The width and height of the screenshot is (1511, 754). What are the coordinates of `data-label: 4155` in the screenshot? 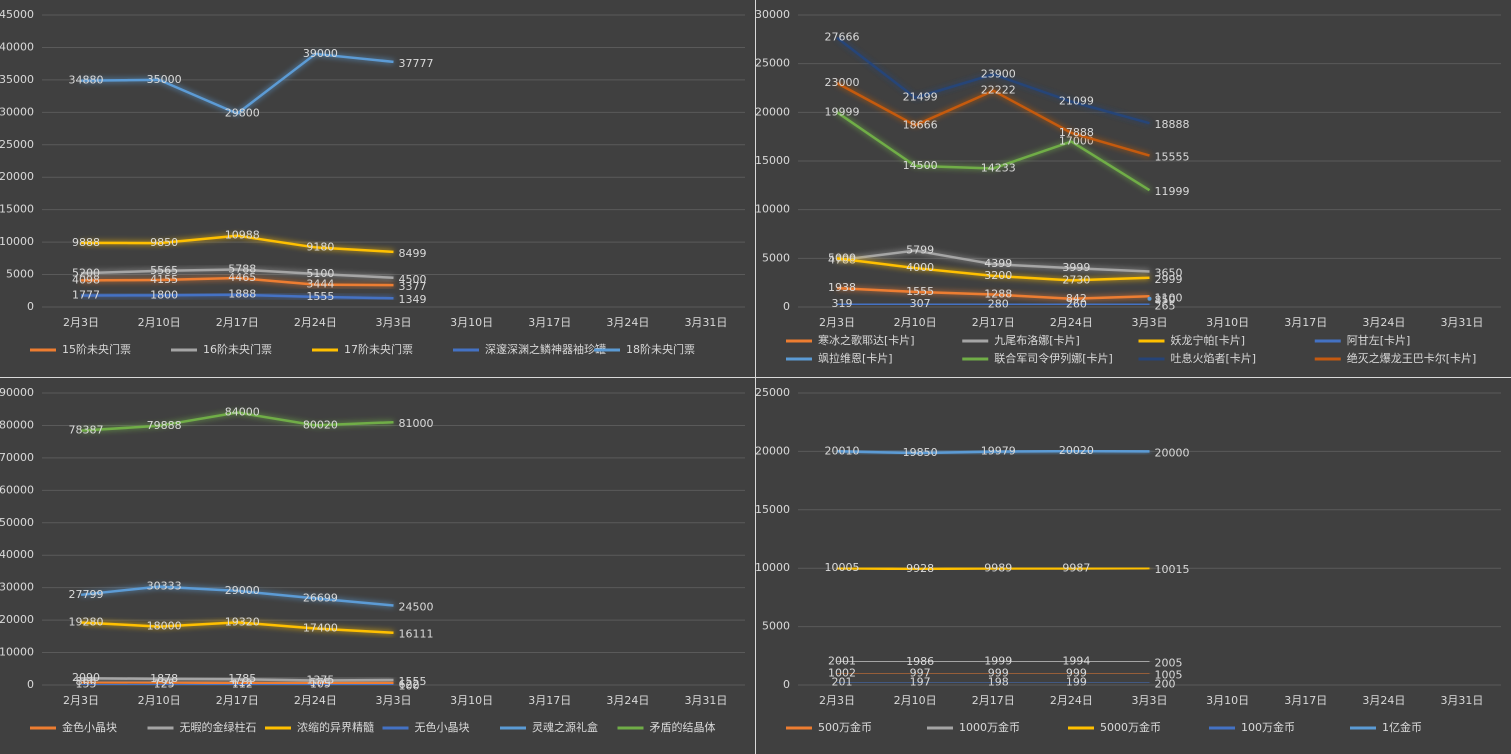 It's located at (164, 279).